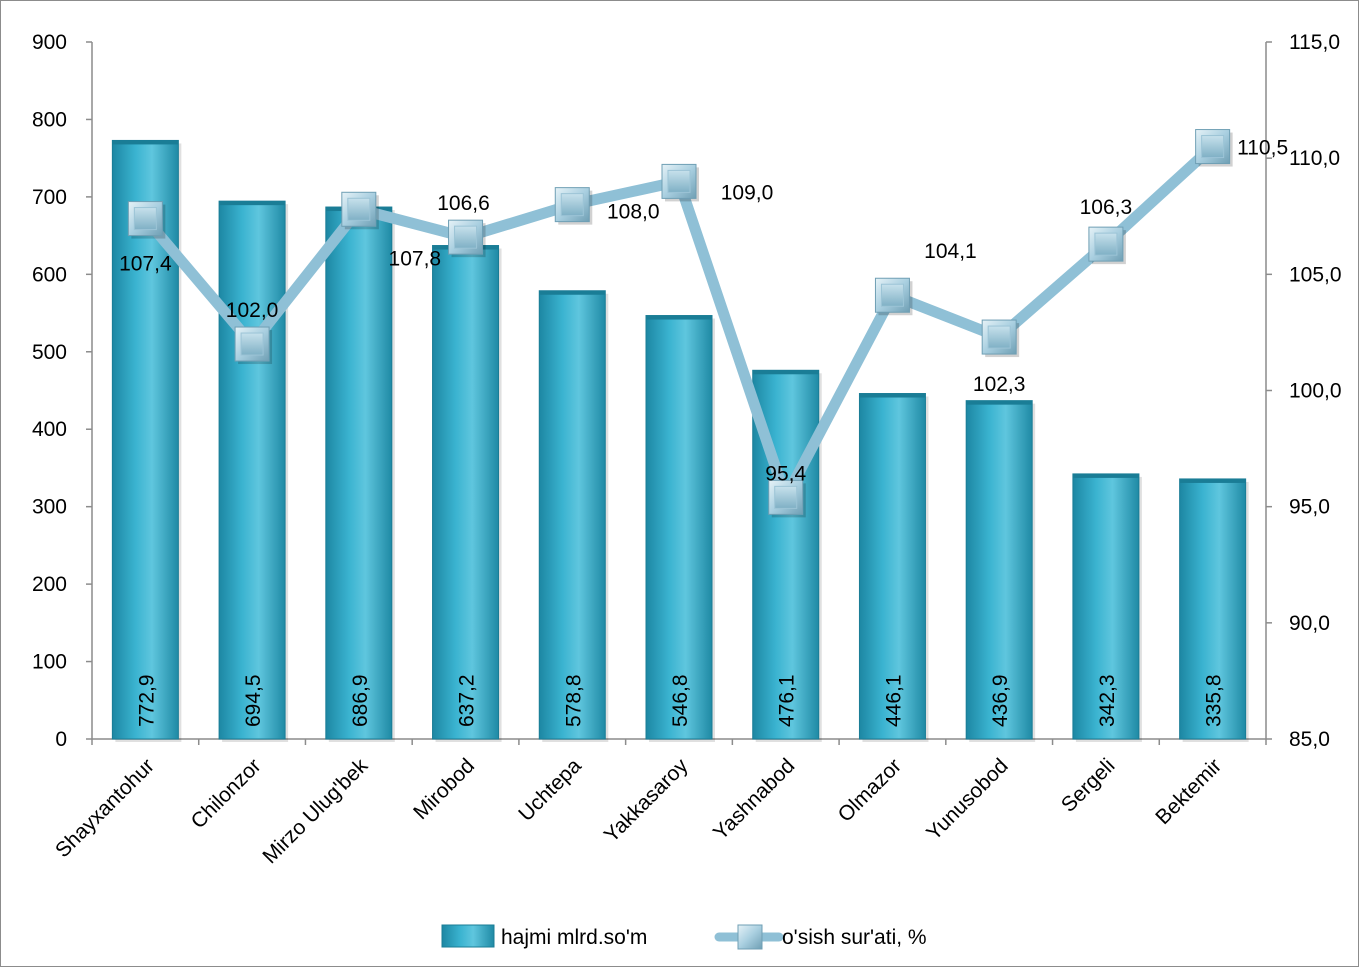 This screenshot has height=968, width=1359. Describe the element at coordinates (1000, 700) in the screenshot. I see `bar-value-label: 436,9` at that location.